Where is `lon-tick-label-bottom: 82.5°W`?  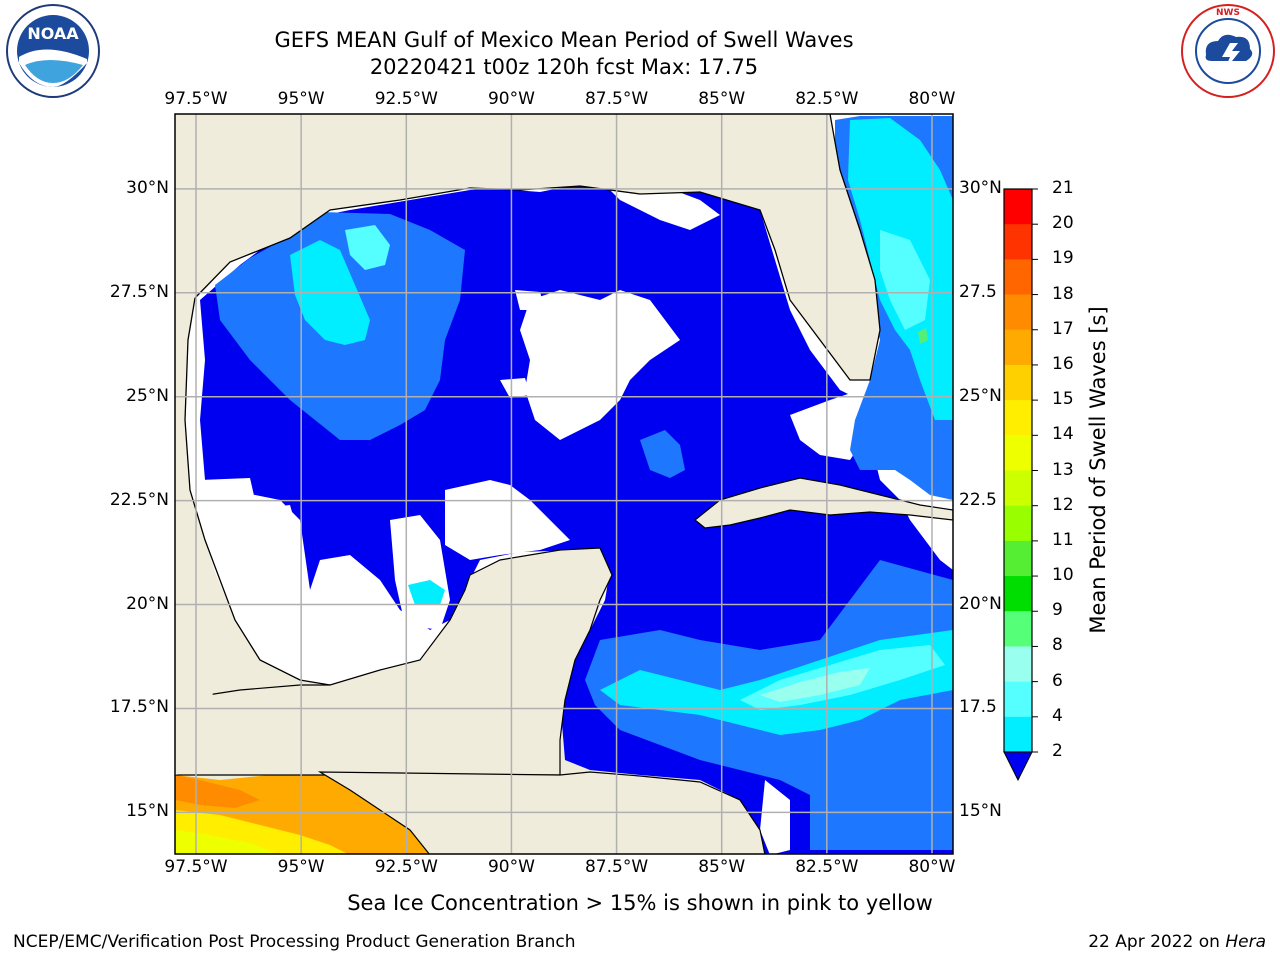
lon-tick-label-bottom: 82.5°W is located at coordinates (827, 867).